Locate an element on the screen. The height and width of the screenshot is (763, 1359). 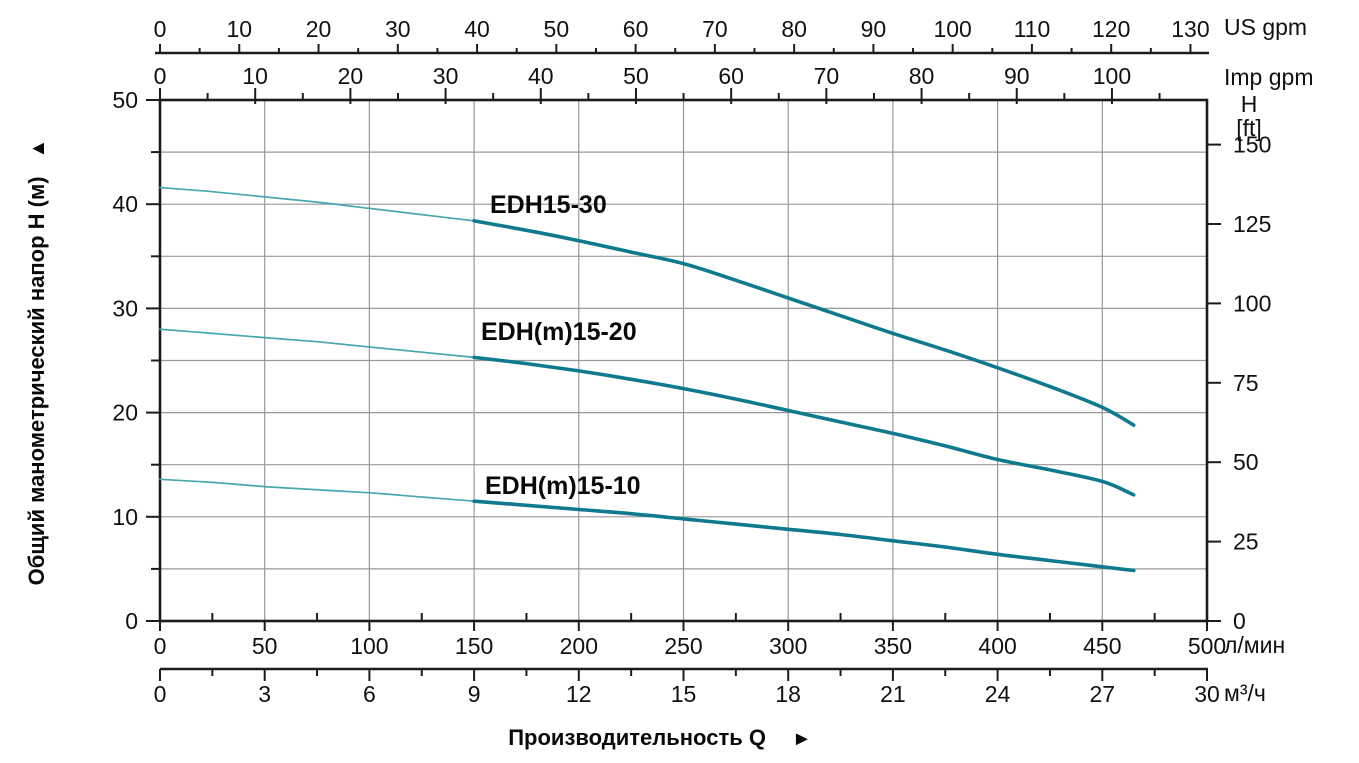
y-axis-title: Общий манометрический напор H (м) ▲ is located at coordinates (37, 362).